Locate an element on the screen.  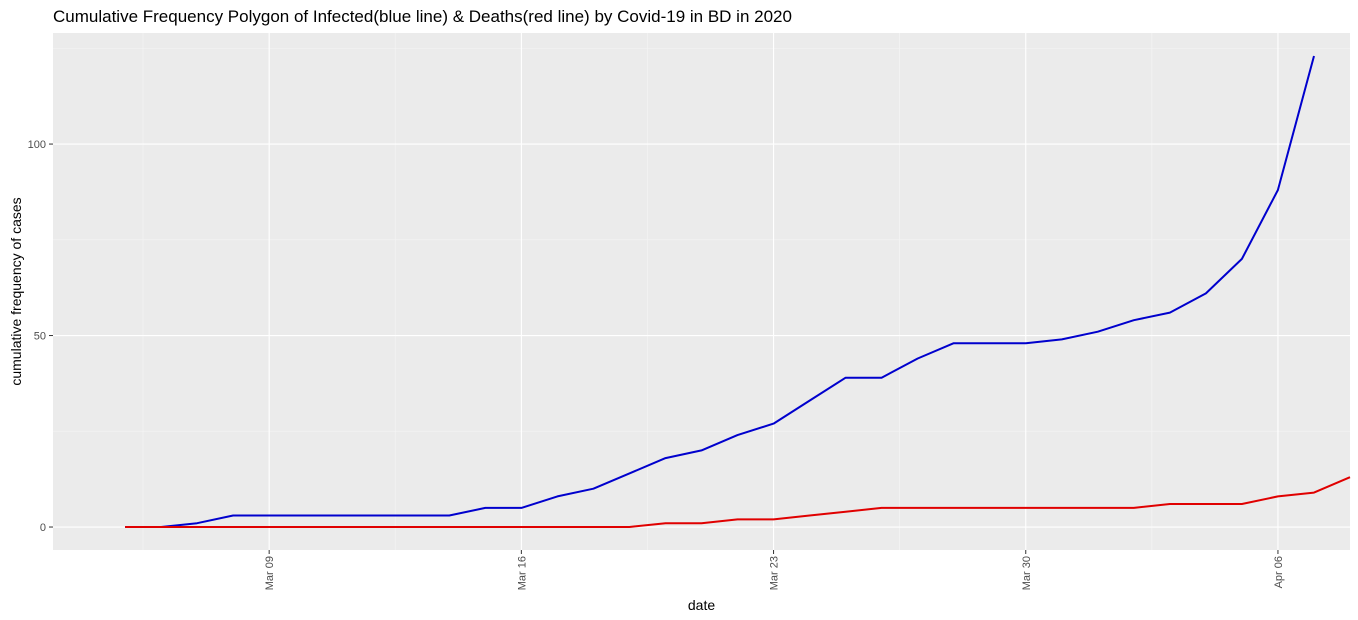
x-axis: Mar 09 Mar 16 Mar 23 Mar 30 Apr 06 is located at coordinates (774, 570).